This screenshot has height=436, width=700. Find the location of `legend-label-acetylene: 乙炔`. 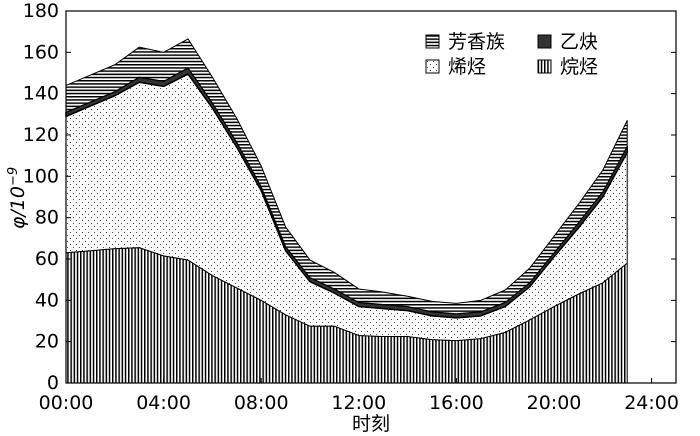

legend-label-acetylene: 乙炔 is located at coordinates (579, 42).